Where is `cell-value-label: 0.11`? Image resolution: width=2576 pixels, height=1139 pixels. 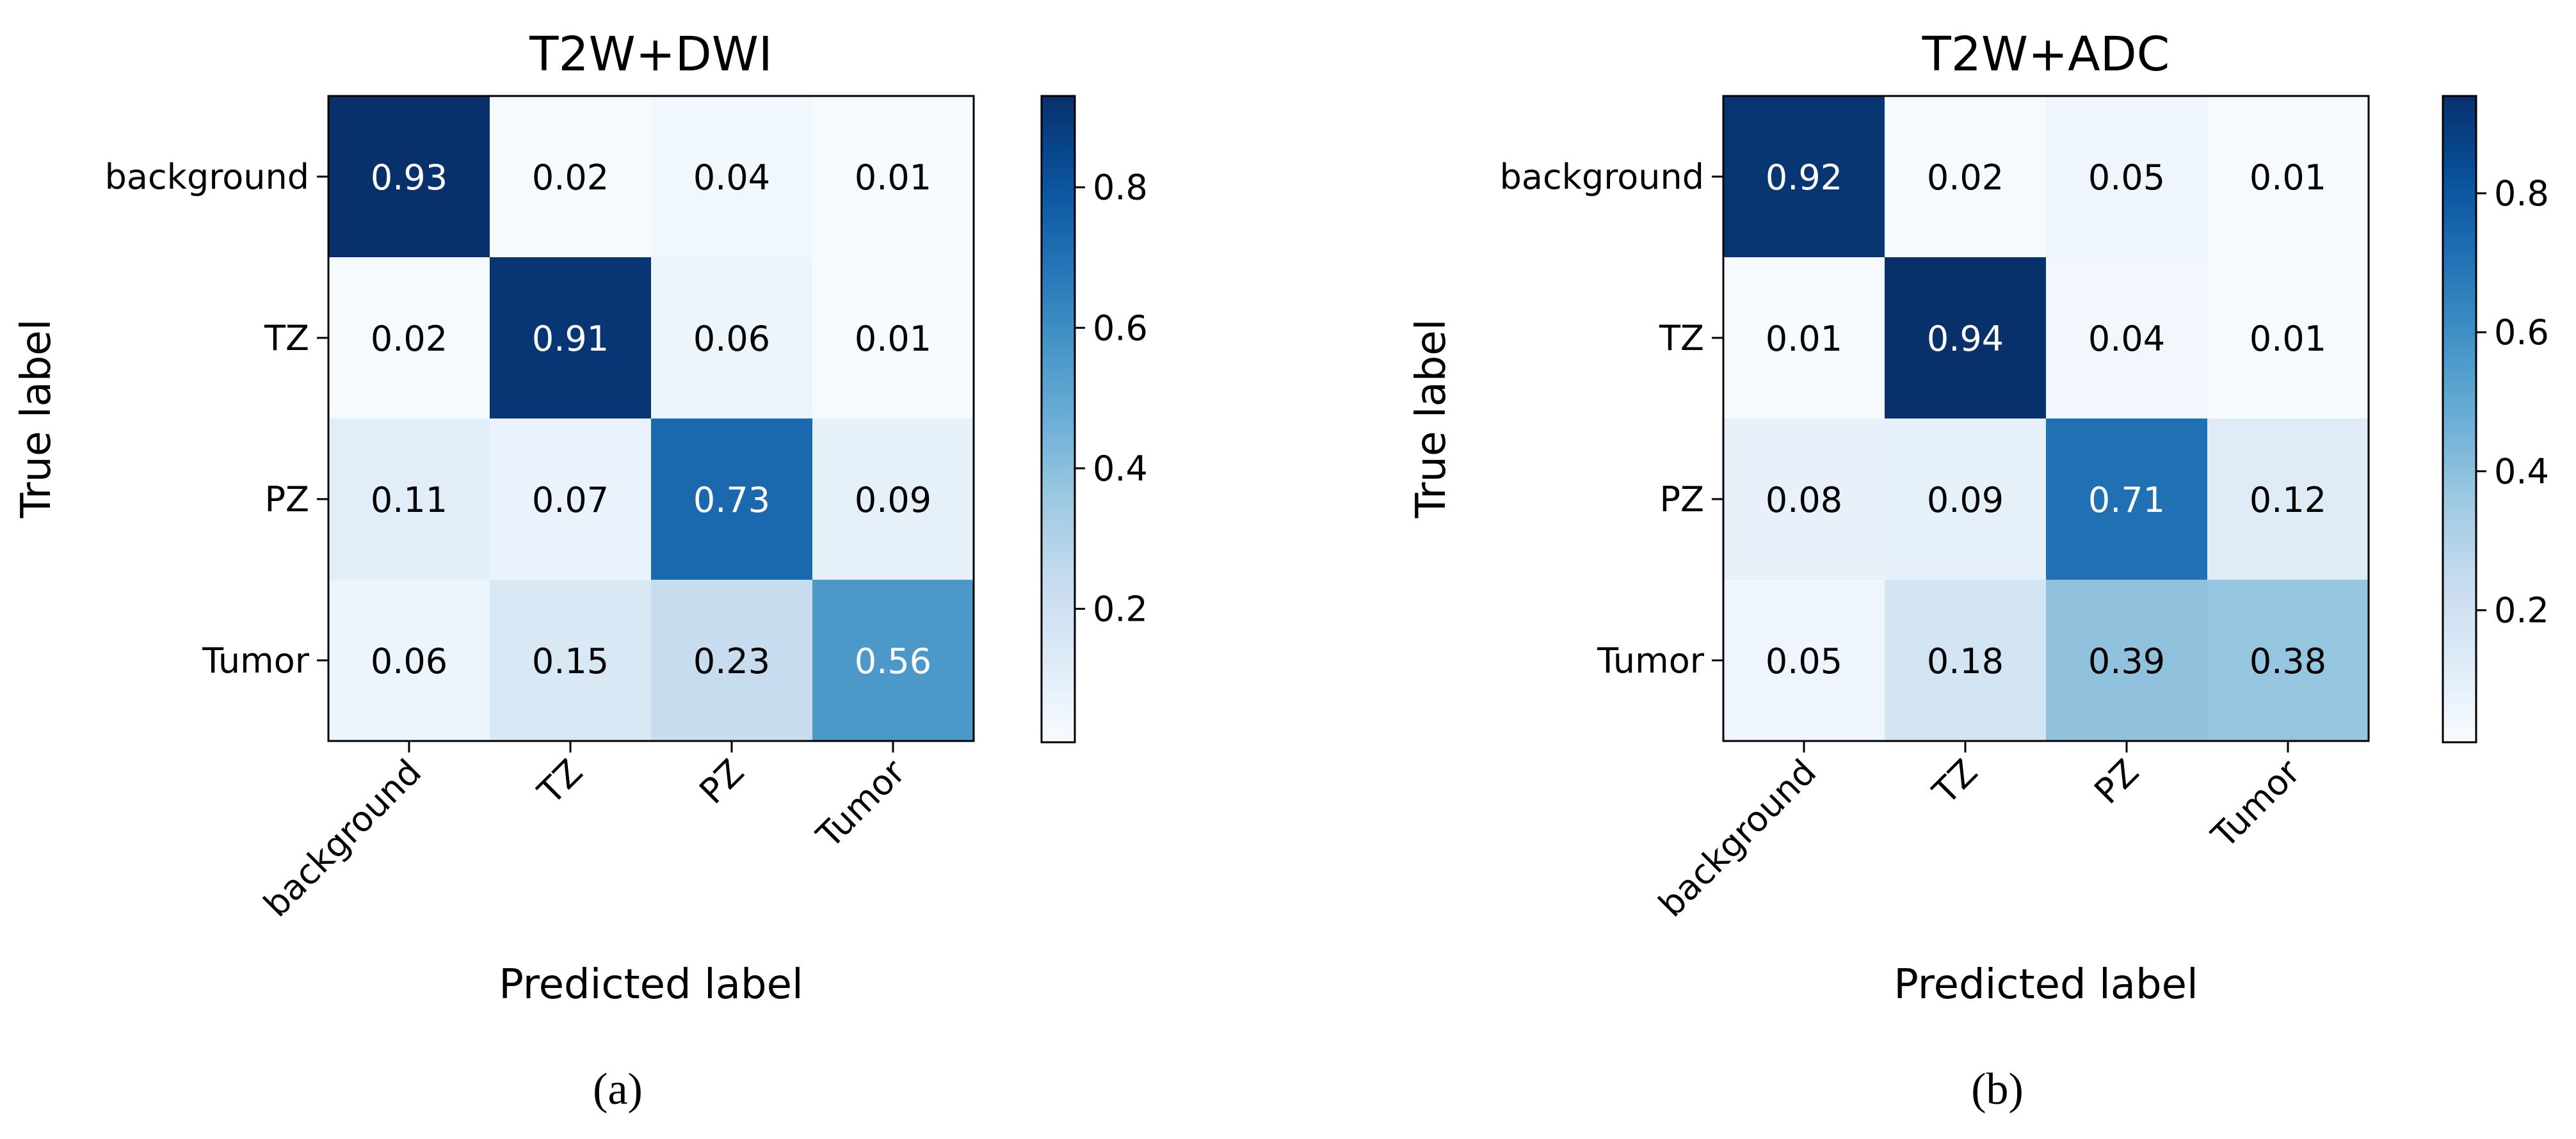 cell-value-label: 0.11 is located at coordinates (409, 500).